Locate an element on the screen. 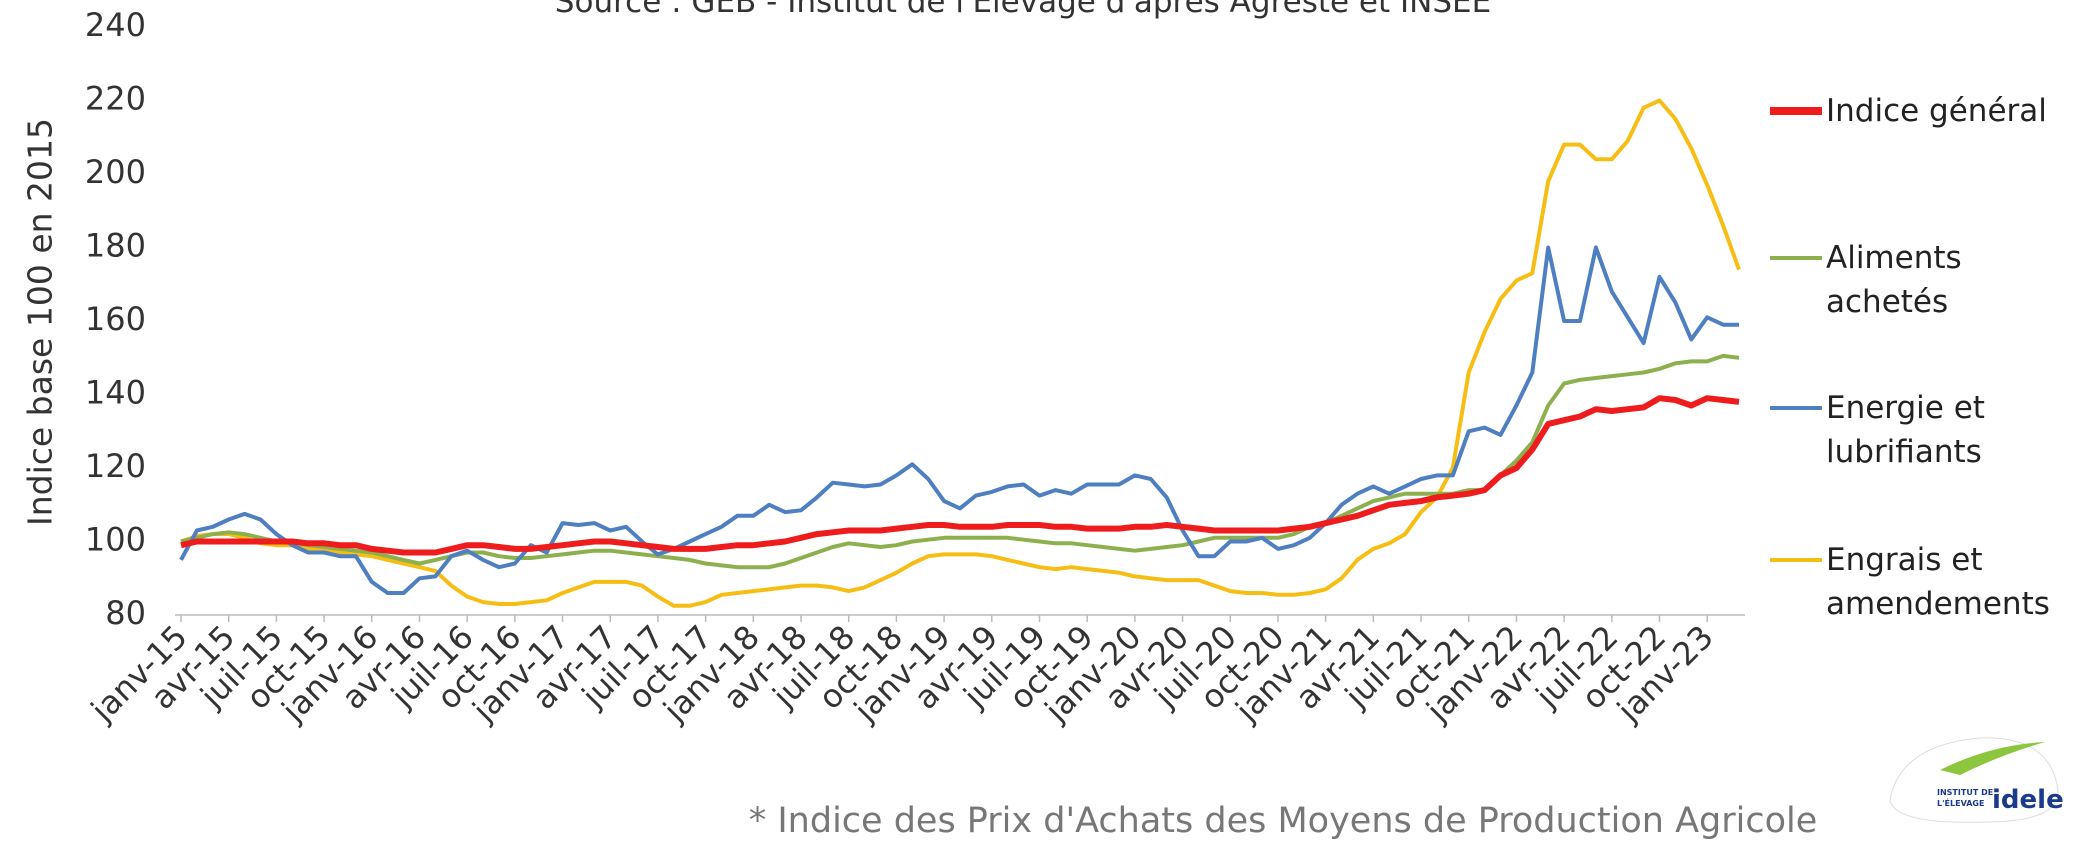 This screenshot has width=2096, height=846. y-tick-label: 140 is located at coordinates (115, 393).